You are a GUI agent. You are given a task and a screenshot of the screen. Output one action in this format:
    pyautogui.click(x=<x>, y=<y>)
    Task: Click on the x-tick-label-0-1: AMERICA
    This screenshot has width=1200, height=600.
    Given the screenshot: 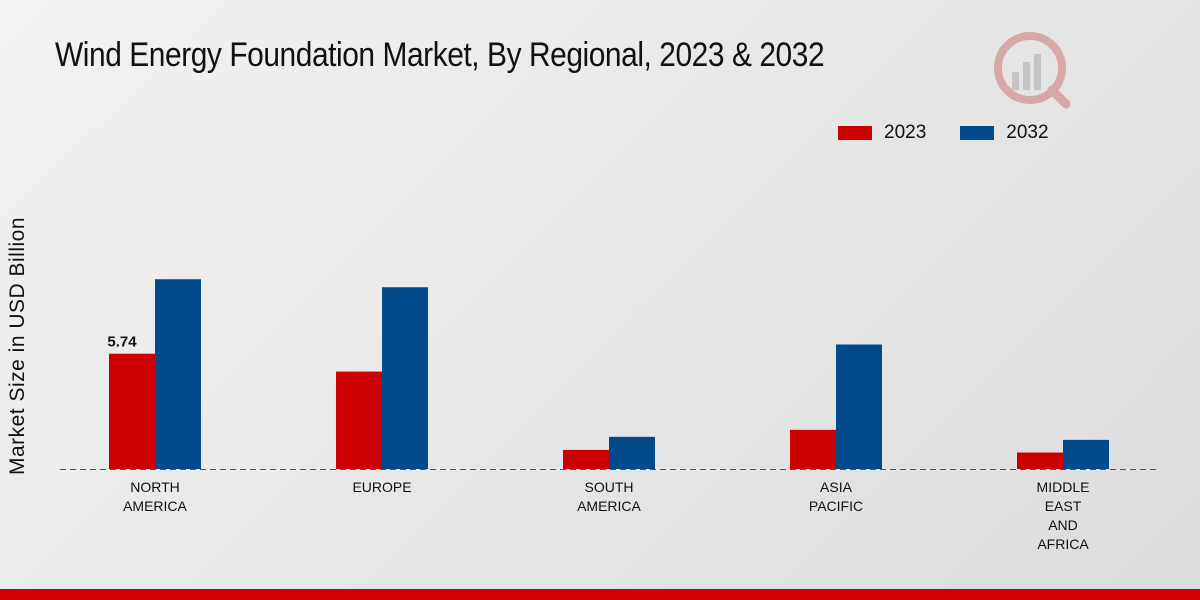 What is the action you would take?
    pyautogui.click(x=155, y=506)
    